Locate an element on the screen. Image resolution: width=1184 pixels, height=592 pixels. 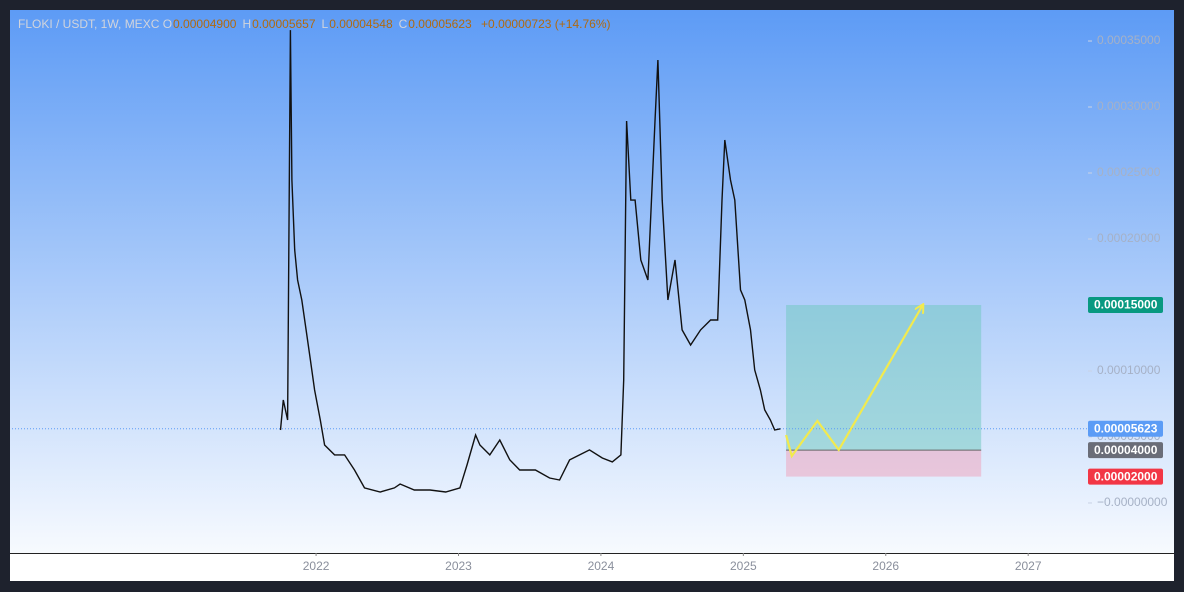
symbol: FLOKI / USDT, 1W, MEXC is located at coordinates (89, 24).